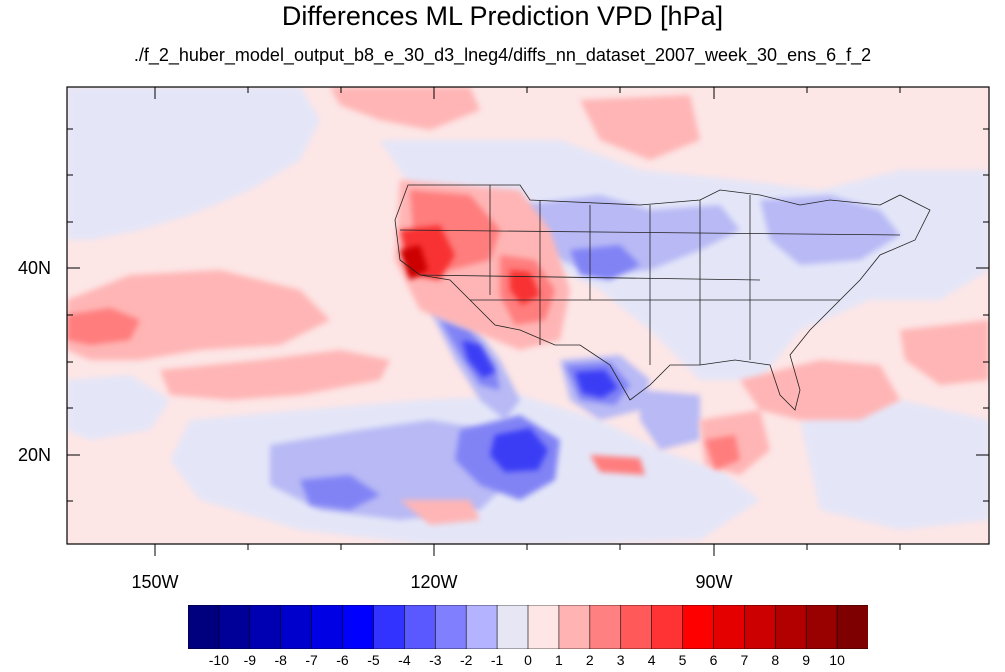  I want to click on colorbar, so click(528, 627).